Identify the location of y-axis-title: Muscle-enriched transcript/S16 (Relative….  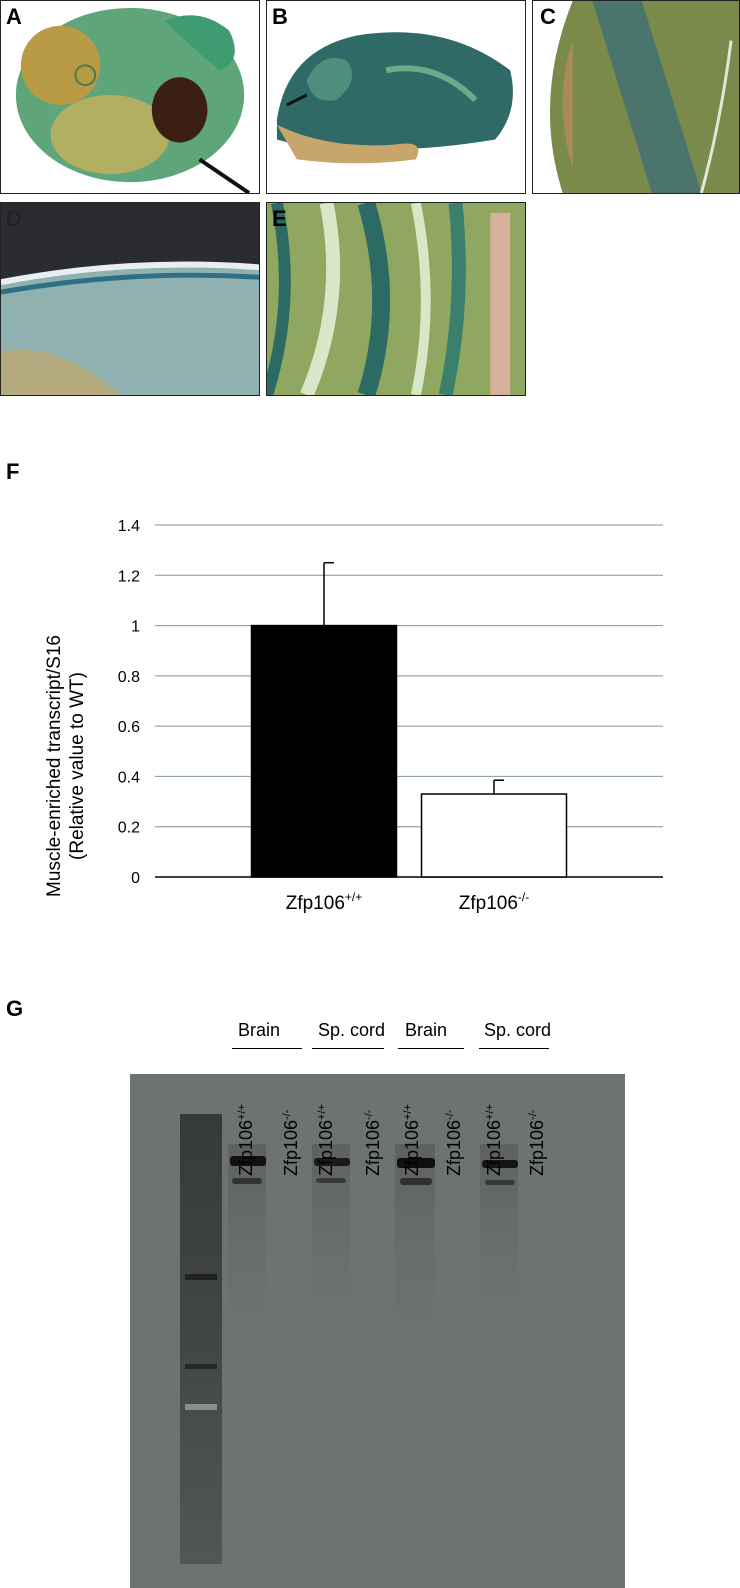
(66, 766).